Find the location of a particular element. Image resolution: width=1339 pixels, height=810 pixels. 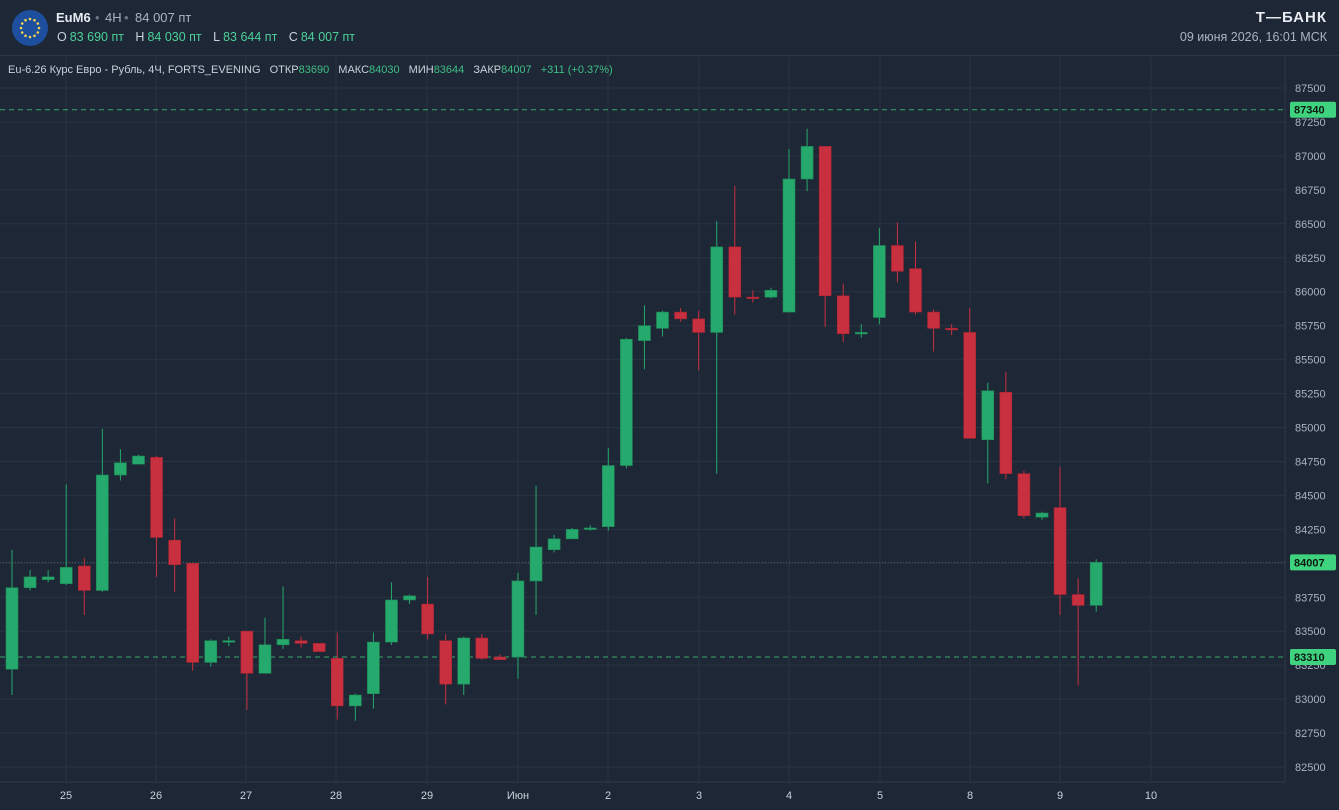

time-tick-label: 3 is located at coordinates (699, 796).